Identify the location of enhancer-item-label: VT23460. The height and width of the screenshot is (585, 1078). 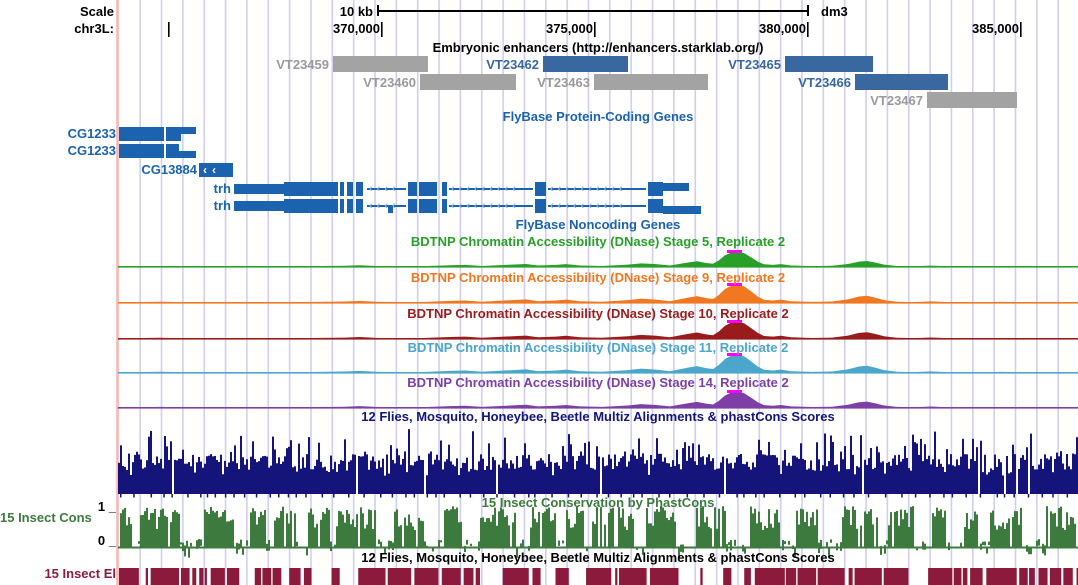
(389, 82).